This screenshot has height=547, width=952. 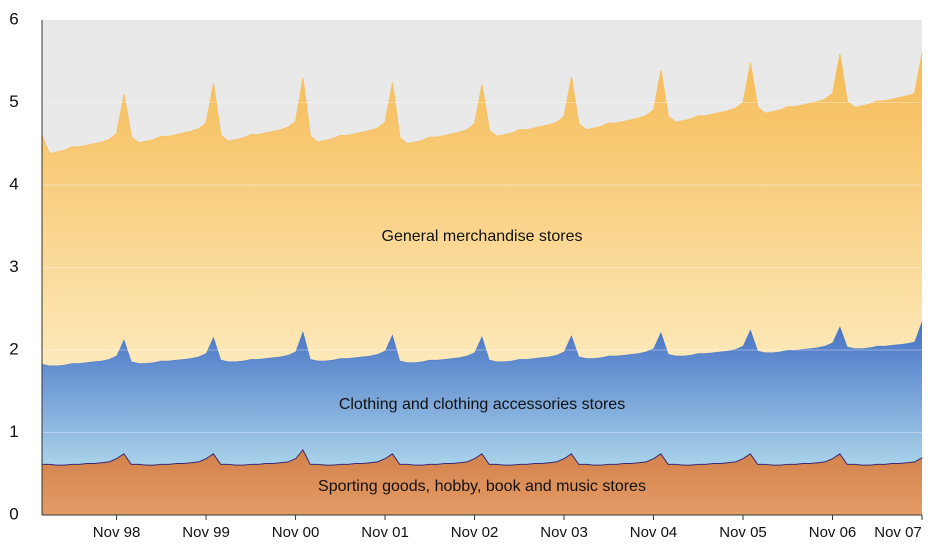 I want to click on area-label: Clothing and clothing accessories stores, so click(x=482, y=404).